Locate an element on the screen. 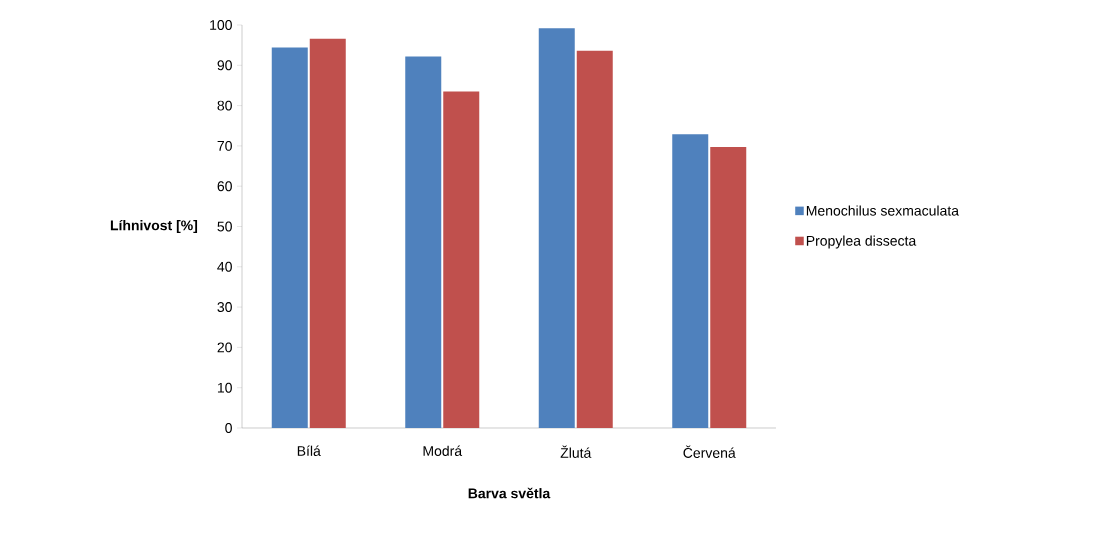 The image size is (1116, 535). x-tick-label: Modrá is located at coordinates (443, 450).